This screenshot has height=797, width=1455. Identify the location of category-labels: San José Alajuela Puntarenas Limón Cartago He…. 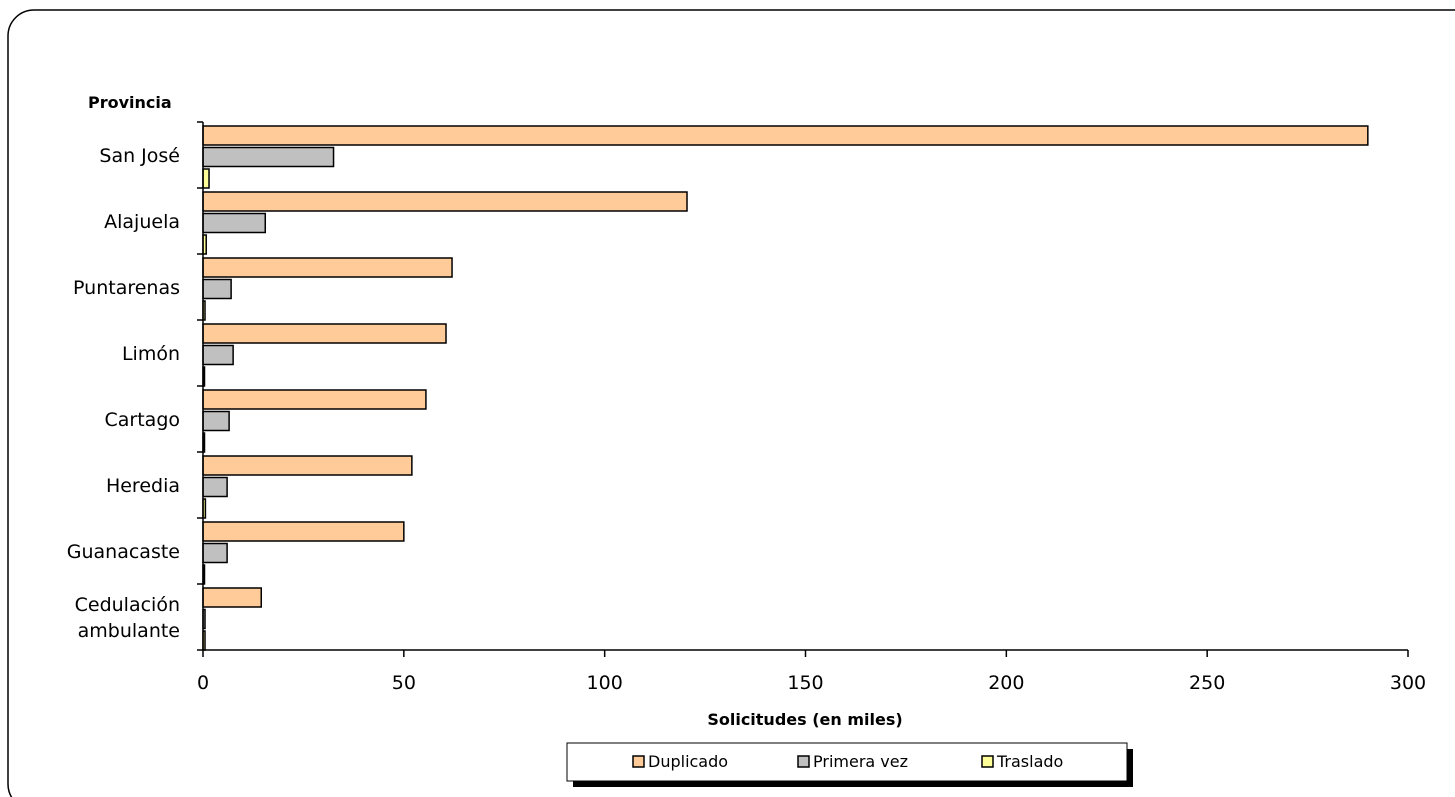
(123, 393).